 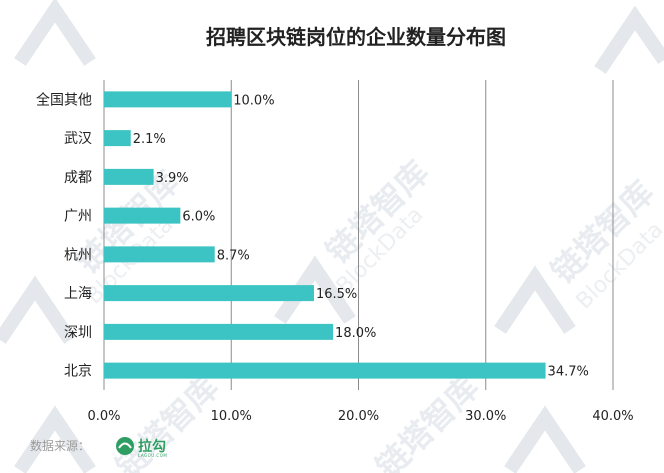 I want to click on lagou-logo: 拉勾 LAGOU.COM, so click(x=141, y=447).